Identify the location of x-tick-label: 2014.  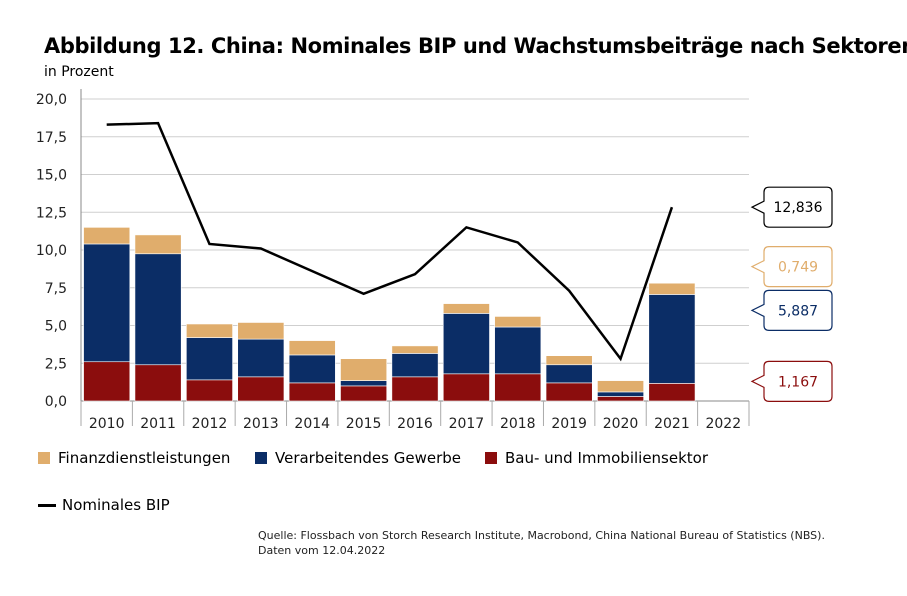
(312, 424).